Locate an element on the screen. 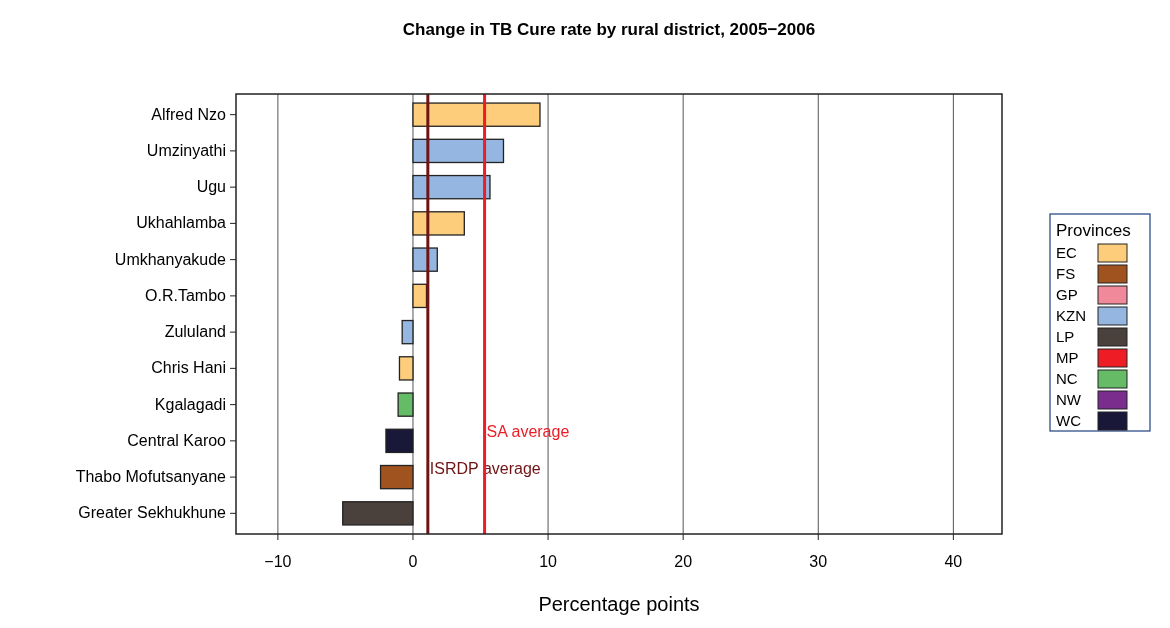 The width and height of the screenshot is (1170, 628). x-tick-label: 0 is located at coordinates (413, 561).